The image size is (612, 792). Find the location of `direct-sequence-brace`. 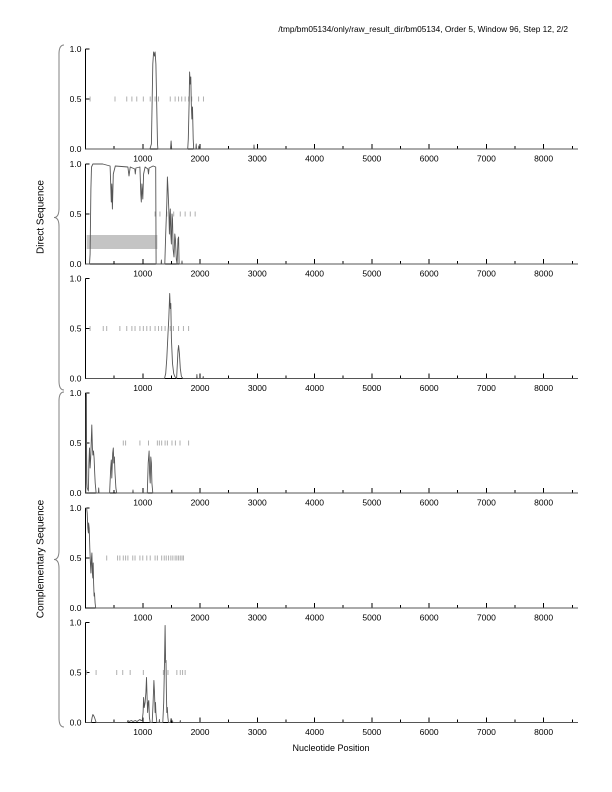

direct-sequence-brace is located at coordinates (59, 217).